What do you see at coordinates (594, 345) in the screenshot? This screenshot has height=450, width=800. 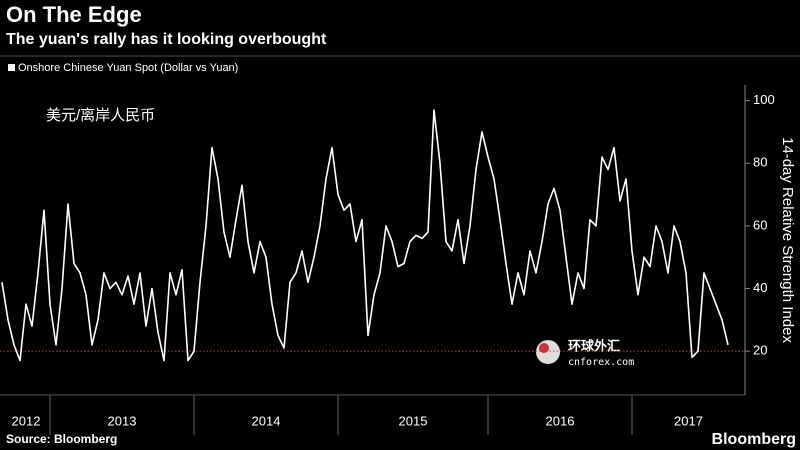 I see `watermark-text: 环球外汇` at bounding box center [594, 345].